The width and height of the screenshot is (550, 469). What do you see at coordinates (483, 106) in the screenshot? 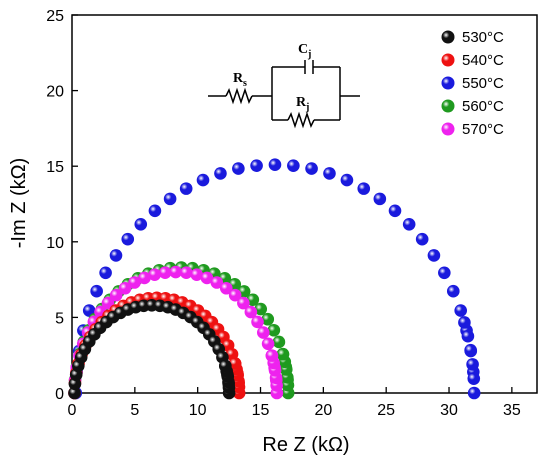
I see `legend-label: 560°C` at bounding box center [483, 106].